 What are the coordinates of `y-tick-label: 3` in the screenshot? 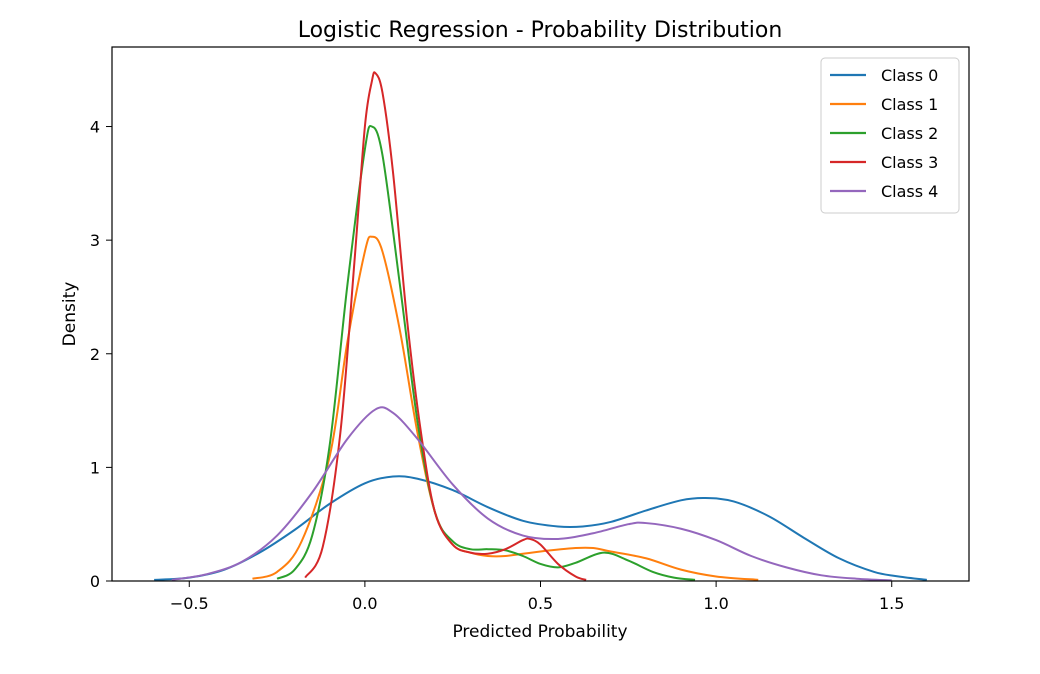 It's located at (95, 240).